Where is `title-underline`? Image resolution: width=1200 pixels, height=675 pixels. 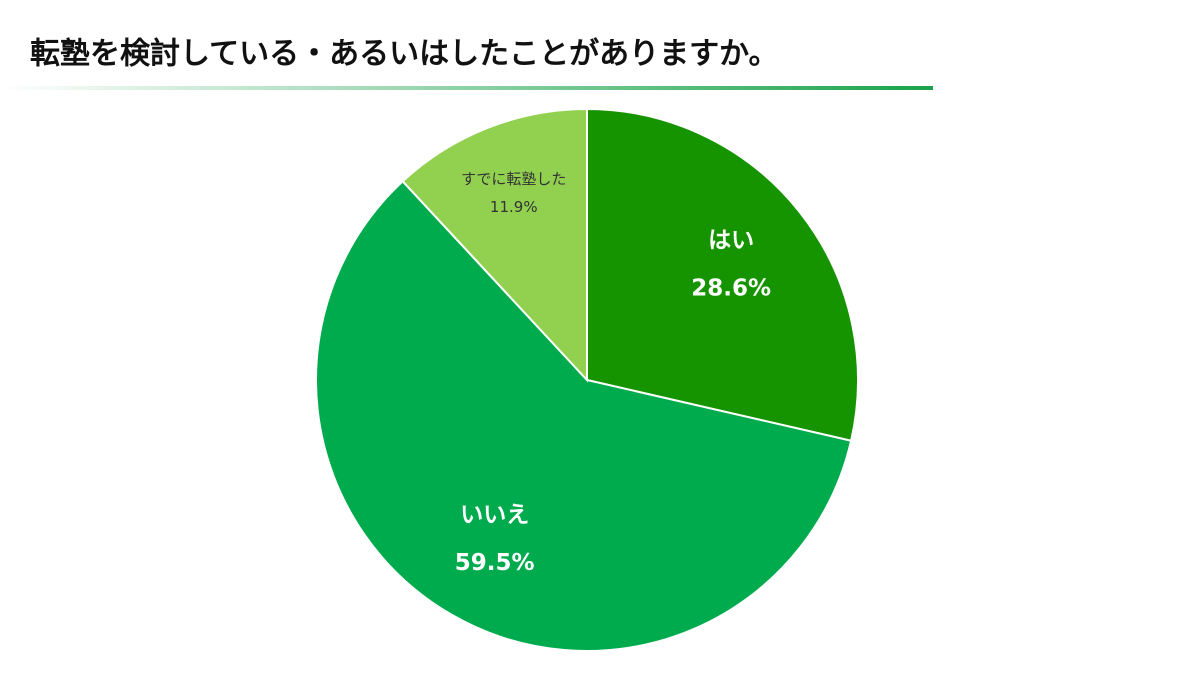
title-underline is located at coordinates (466, 88).